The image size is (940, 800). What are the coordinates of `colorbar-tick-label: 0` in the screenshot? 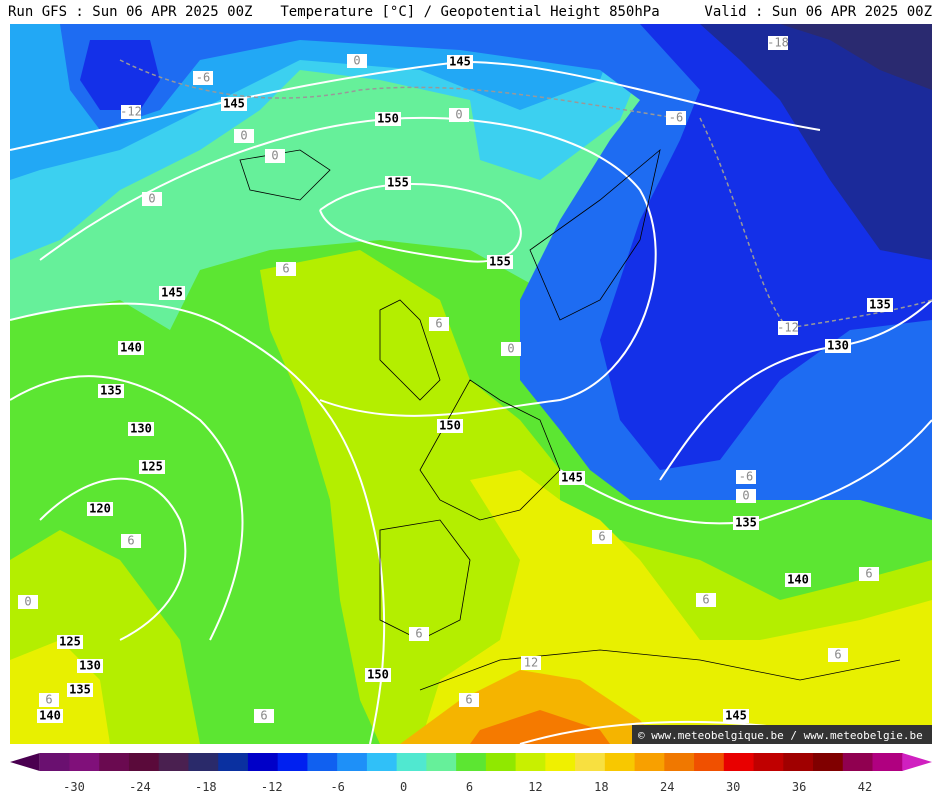 It's located at (403, 787).